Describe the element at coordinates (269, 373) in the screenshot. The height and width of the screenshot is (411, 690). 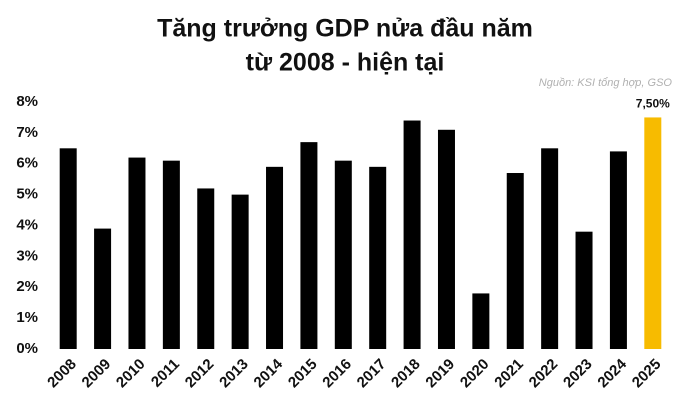
I see `x-tick-label: 2014` at that location.